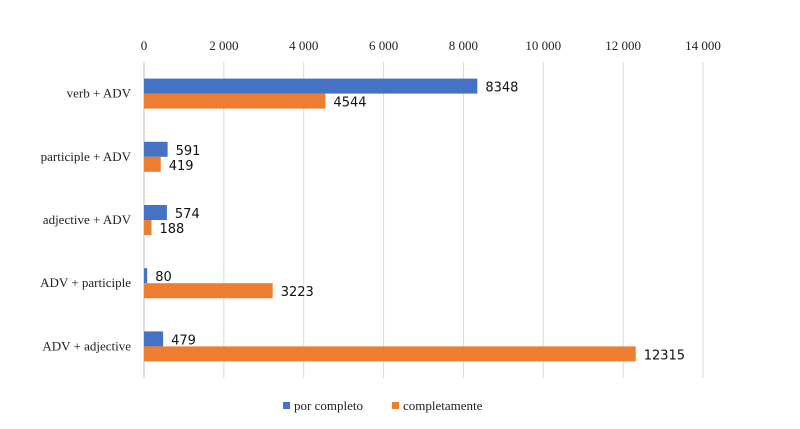 The image size is (800, 429). I want to click on legend: por completo completamente, so click(383, 405).